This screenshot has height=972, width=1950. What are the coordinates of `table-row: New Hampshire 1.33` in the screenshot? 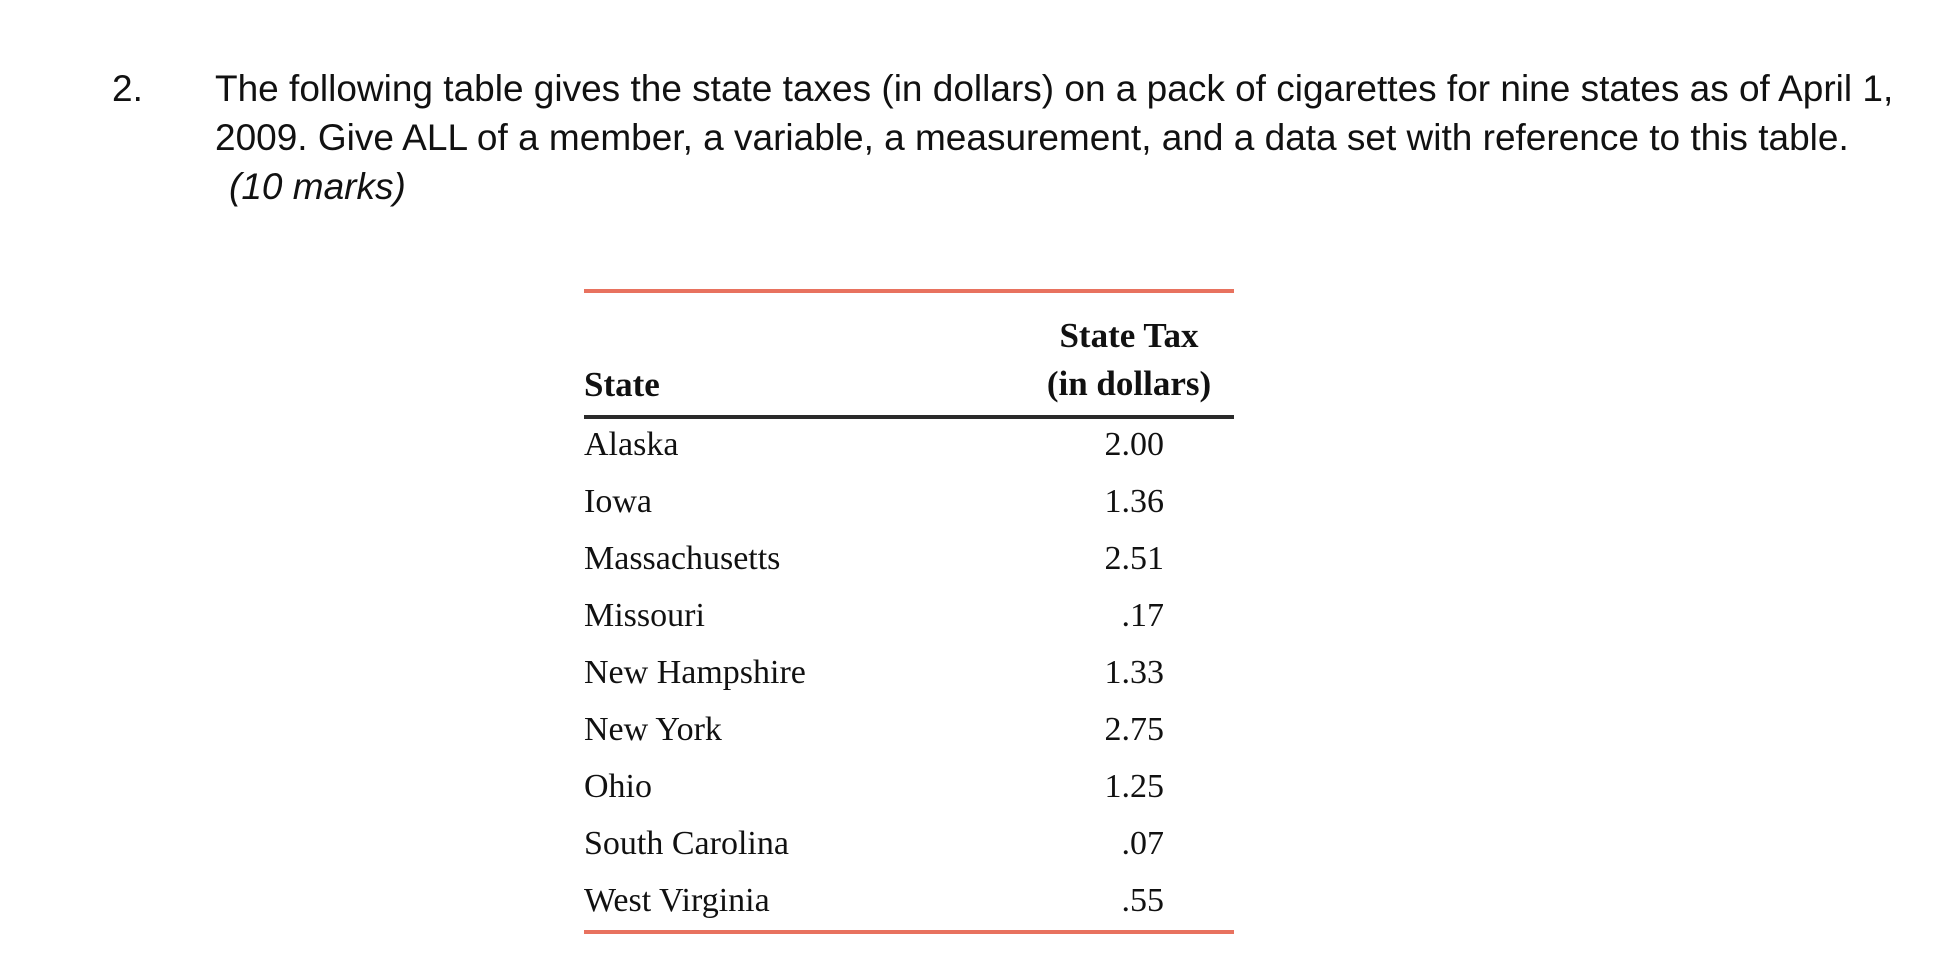 It's located at (909, 675).